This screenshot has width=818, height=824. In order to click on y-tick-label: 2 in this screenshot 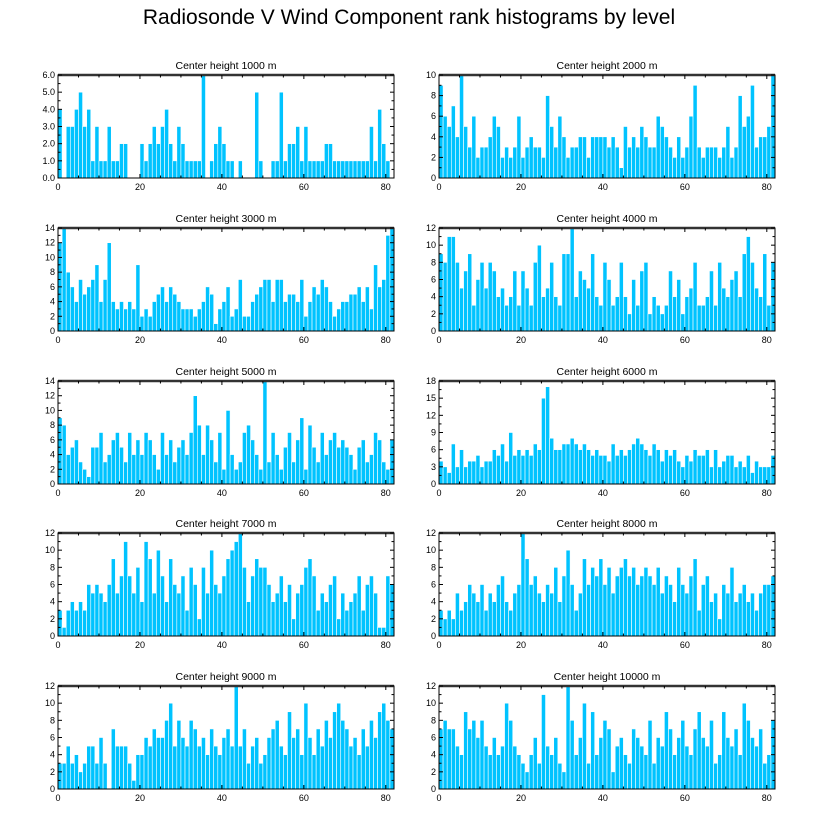, I will do `click(52, 619)`.